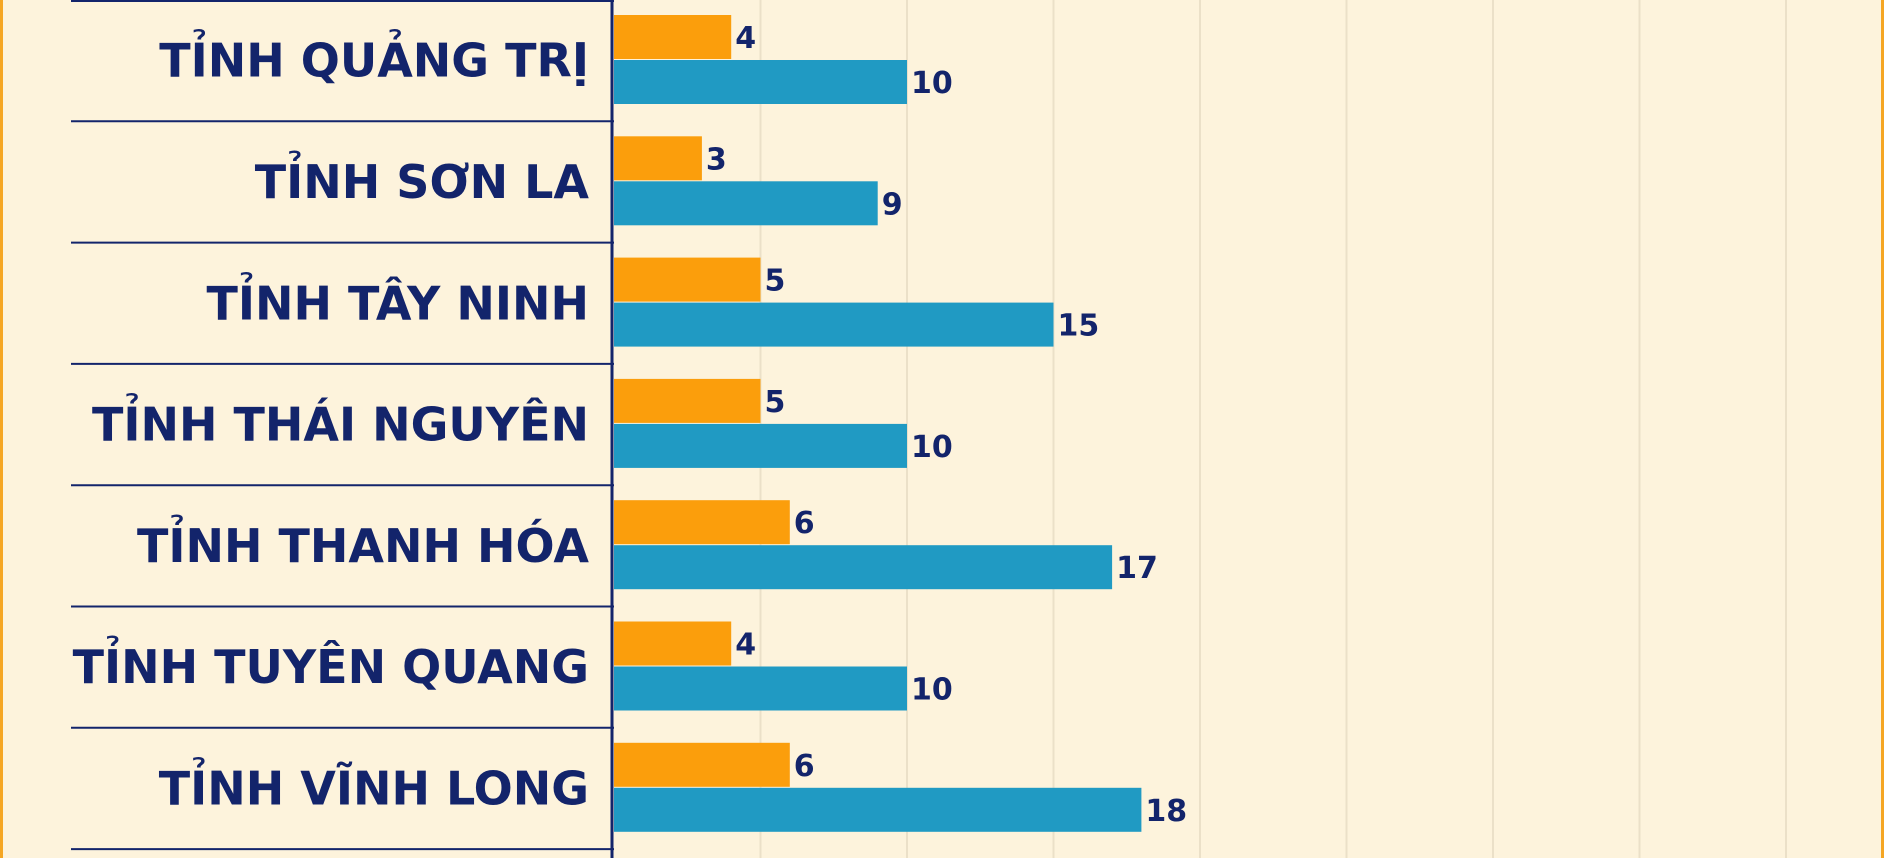  Describe the element at coordinates (1079, 326) in the screenshot. I see `data-label: 15` at that location.